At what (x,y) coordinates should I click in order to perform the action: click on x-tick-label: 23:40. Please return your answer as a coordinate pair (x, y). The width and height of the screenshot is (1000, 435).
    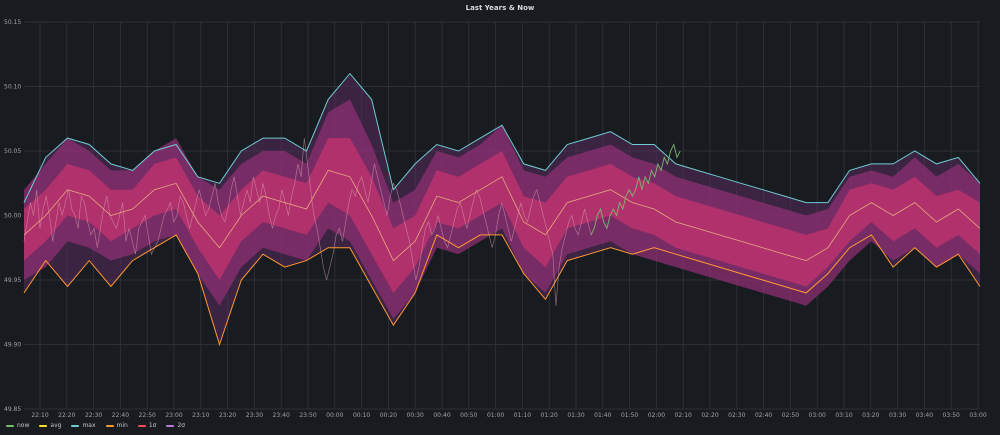
    Looking at the image, I should click on (281, 415).